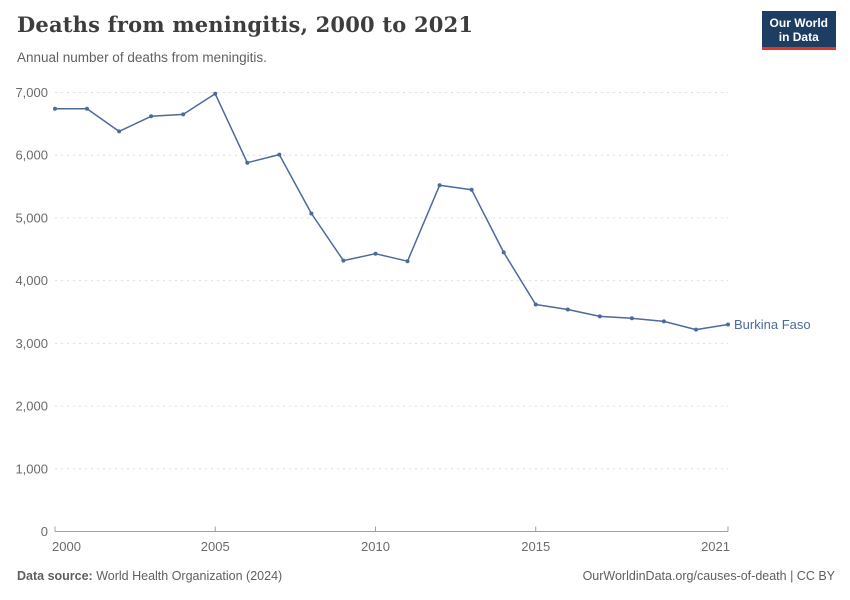  Describe the element at coordinates (31, 468) in the screenshot. I see `y-tick-label: 1,000` at that location.